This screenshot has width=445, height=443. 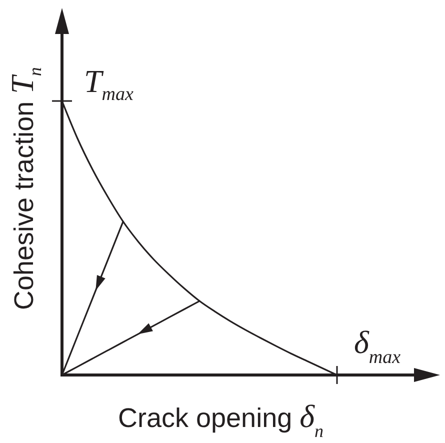 What do you see at coordinates (221, 419) in the screenshot?
I see `x-axis-title: Crack opening δ$_{n}$` at bounding box center [221, 419].